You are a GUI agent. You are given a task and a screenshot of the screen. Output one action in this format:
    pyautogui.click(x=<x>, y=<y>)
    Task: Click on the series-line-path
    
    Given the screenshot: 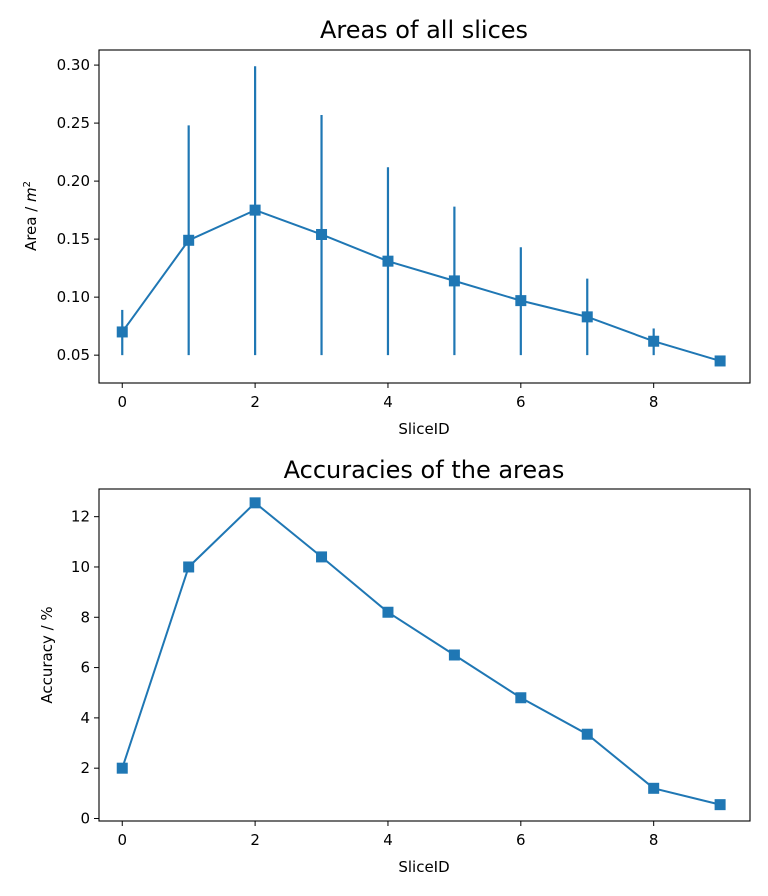 What is the action you would take?
    pyautogui.click(x=421, y=285)
    